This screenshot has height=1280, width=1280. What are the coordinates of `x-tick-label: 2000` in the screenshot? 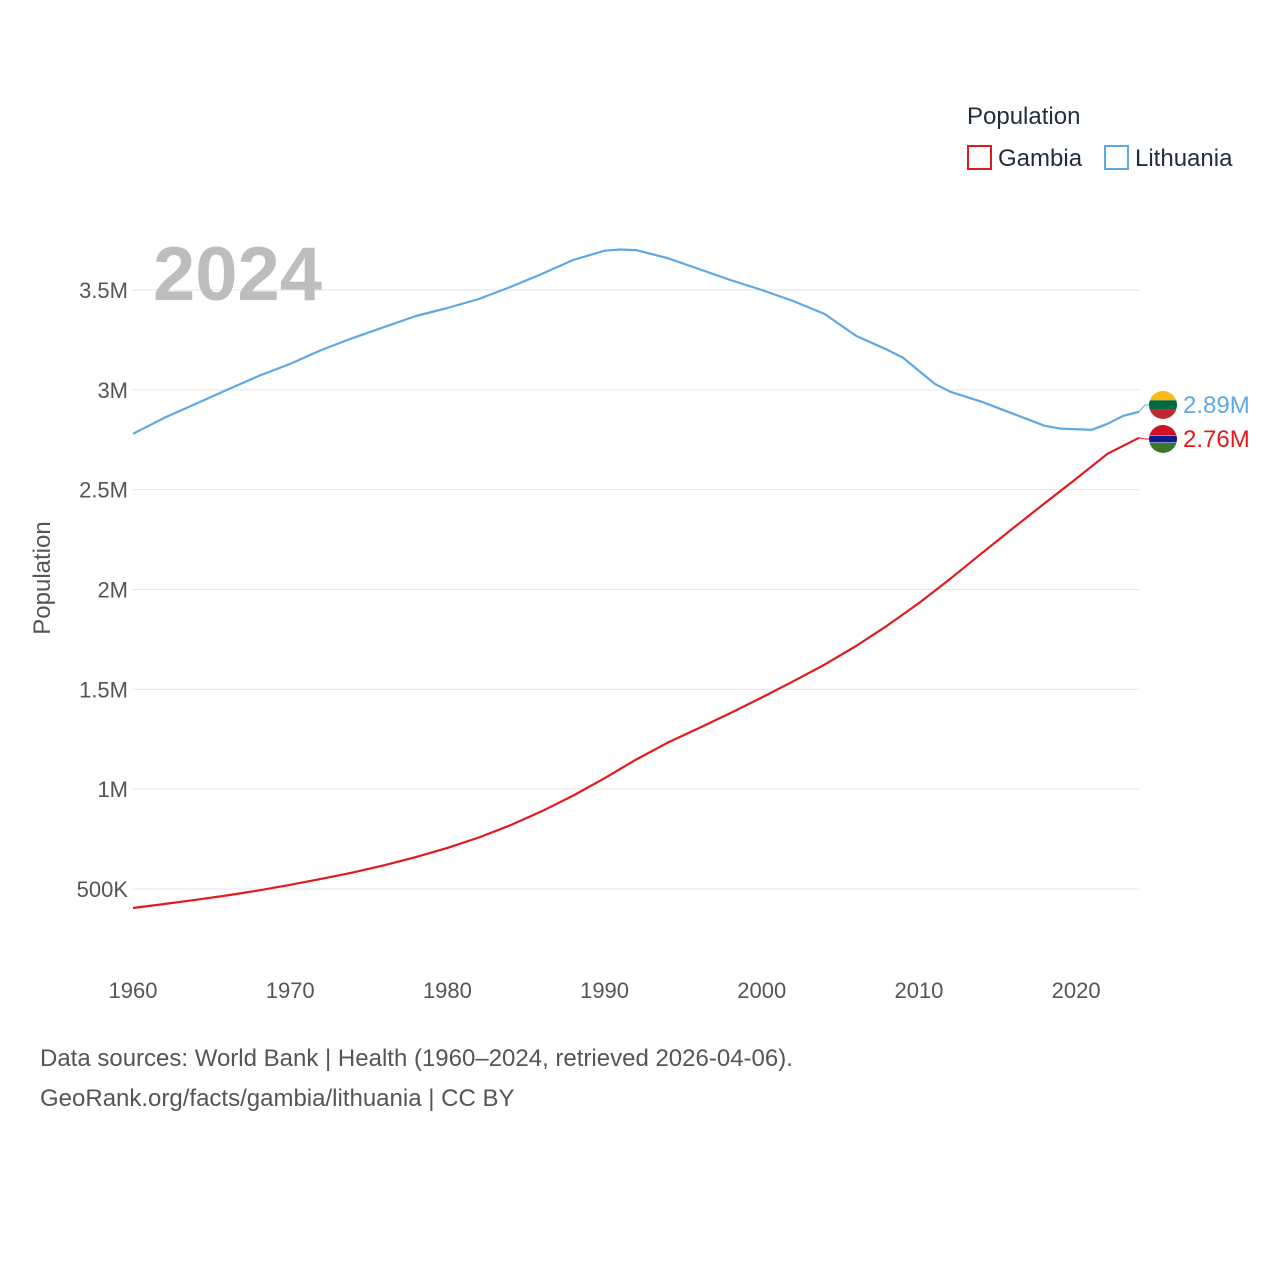 It's located at (761, 990).